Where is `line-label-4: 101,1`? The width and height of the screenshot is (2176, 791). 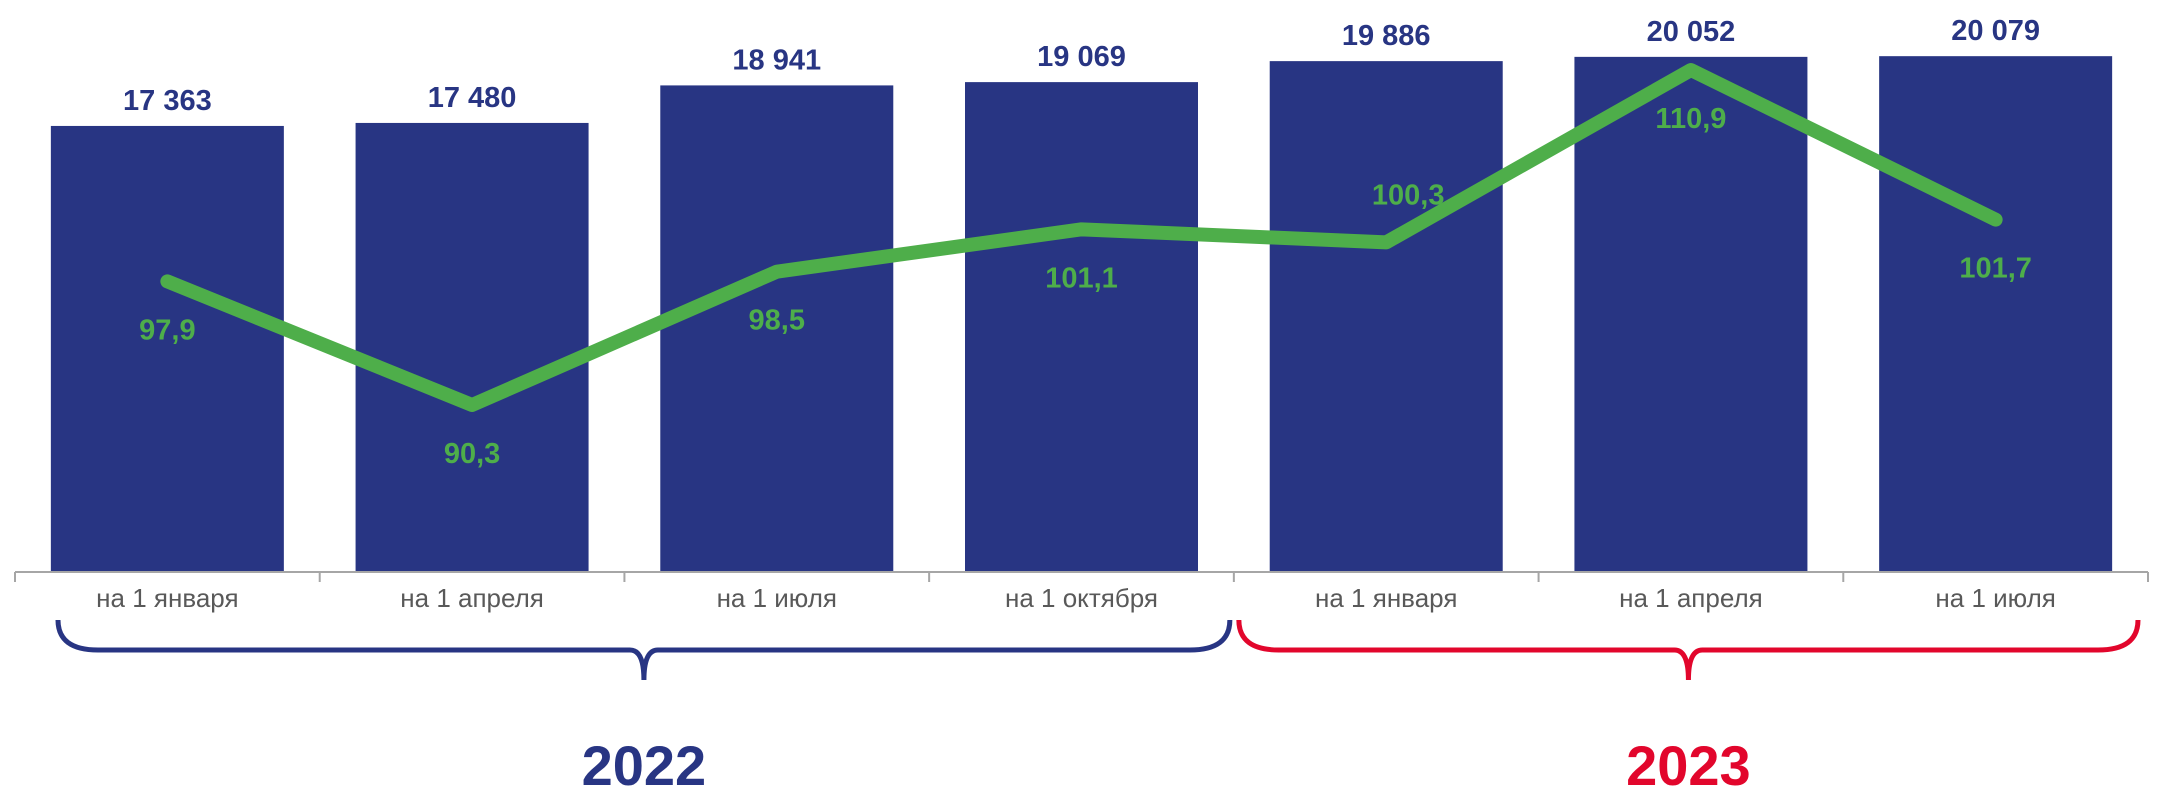
line-label-4: 101,1 is located at coordinates (1081, 278).